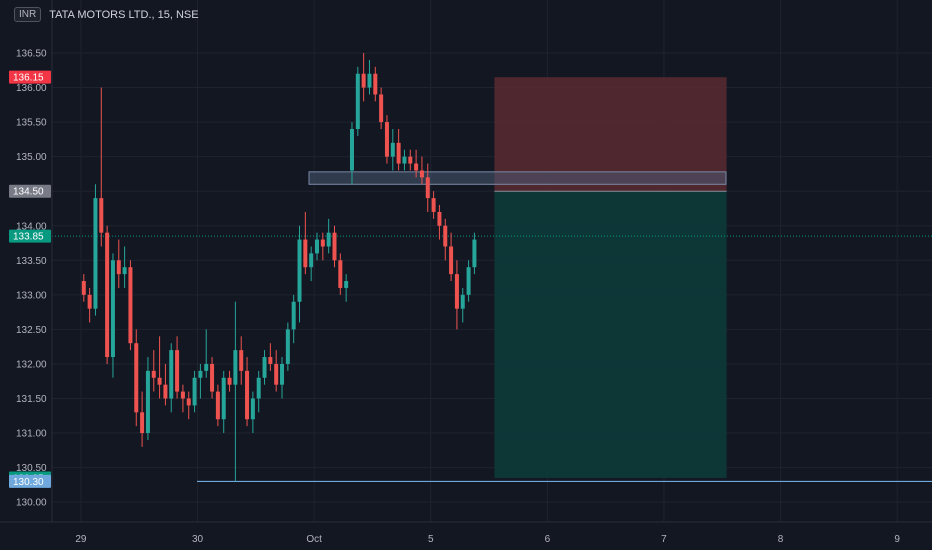  What do you see at coordinates (31, 123) in the screenshot?
I see `y-tick-label: 135.50` at bounding box center [31, 123].